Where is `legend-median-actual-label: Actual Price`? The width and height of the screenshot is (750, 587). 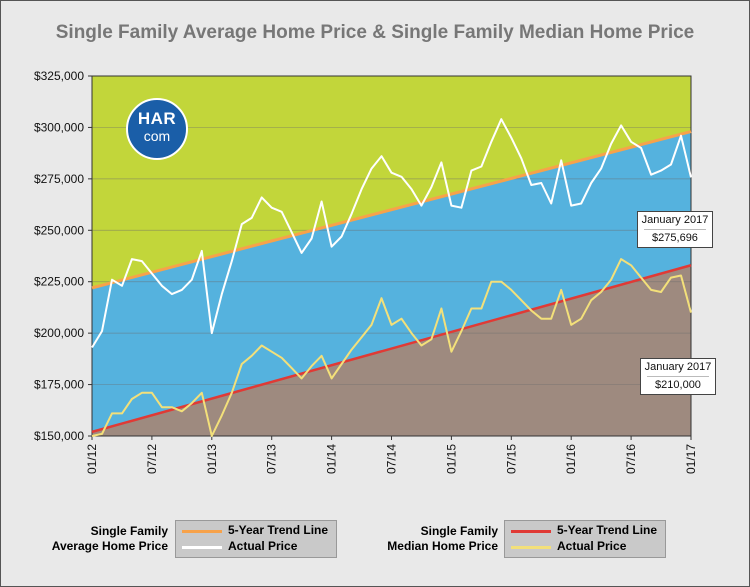 legend-median-actual-label: Actual Price is located at coordinates (592, 546).